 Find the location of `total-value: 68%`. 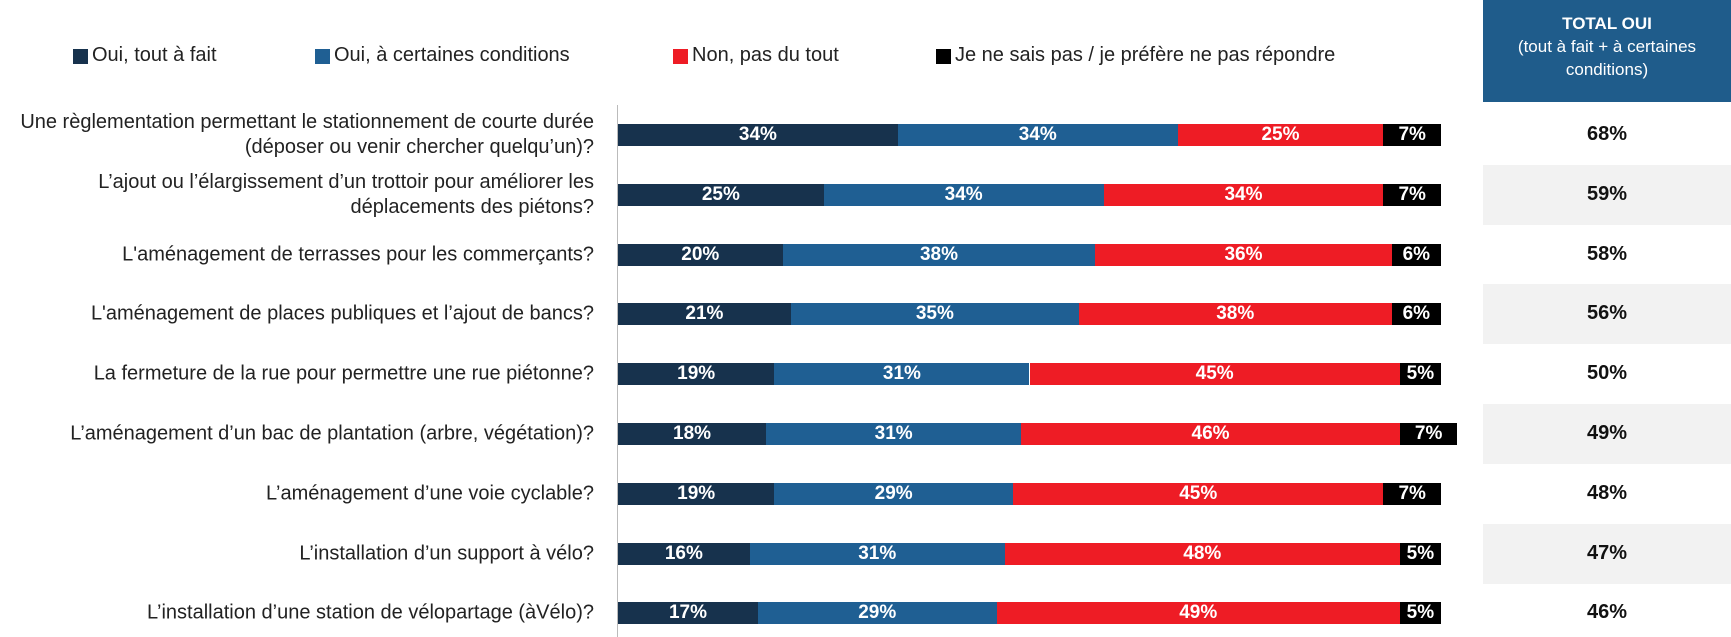

total-value: 68% is located at coordinates (1607, 134).